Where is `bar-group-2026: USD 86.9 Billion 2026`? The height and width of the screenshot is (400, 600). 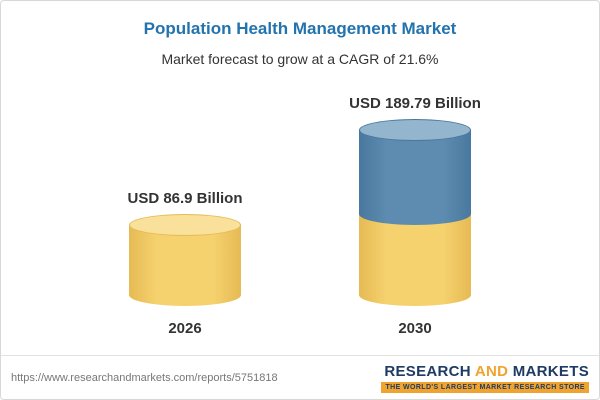 bar-group-2026: USD 86.9 Billion 2026 is located at coordinates (185, 263).